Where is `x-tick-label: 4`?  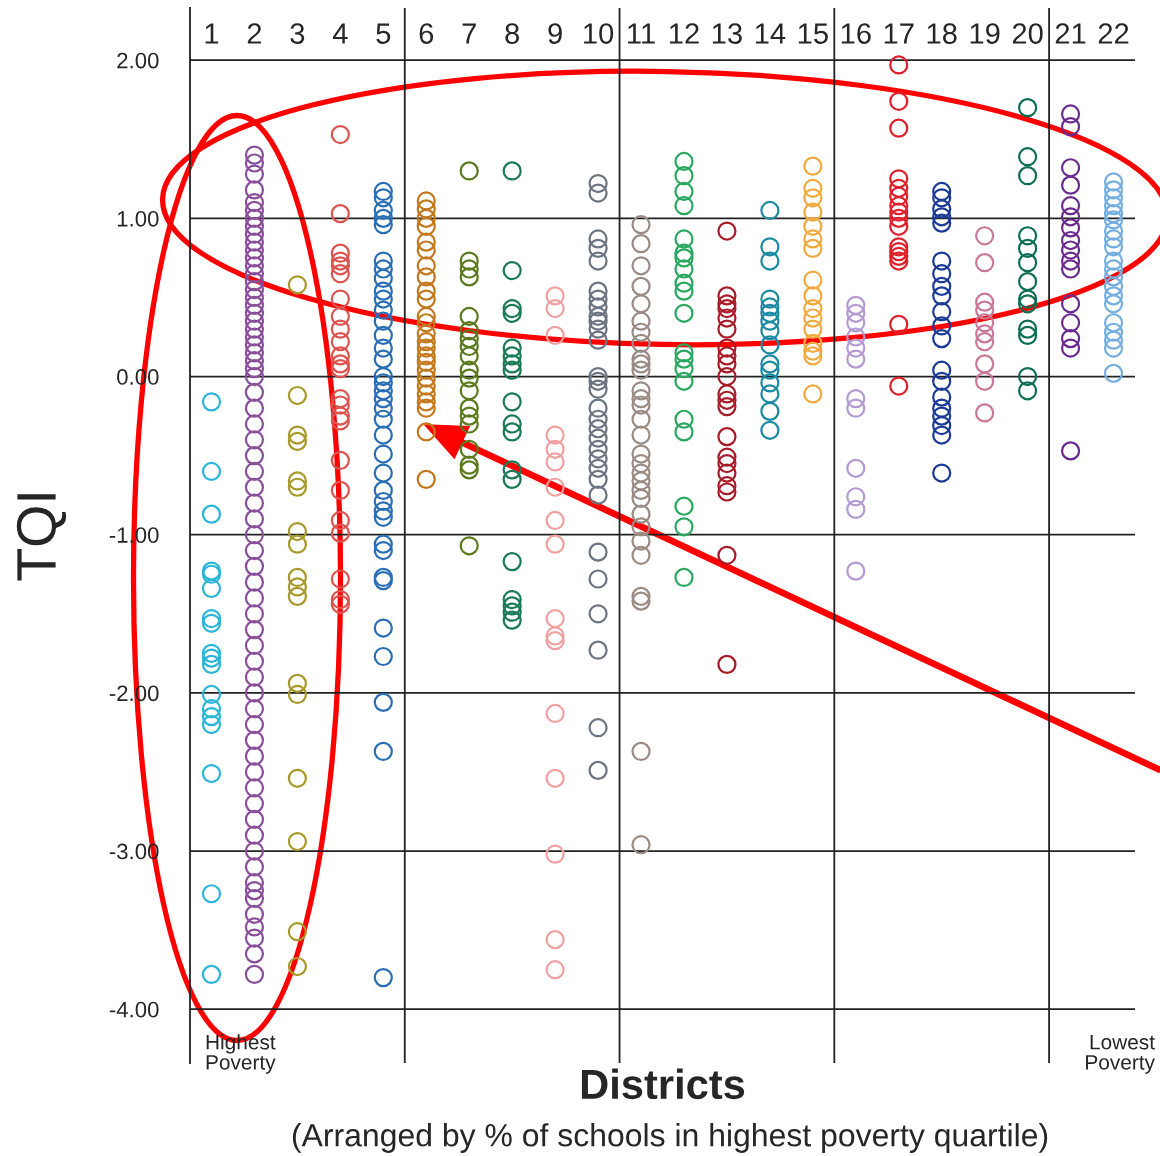
x-tick-label: 4 is located at coordinates (340, 33).